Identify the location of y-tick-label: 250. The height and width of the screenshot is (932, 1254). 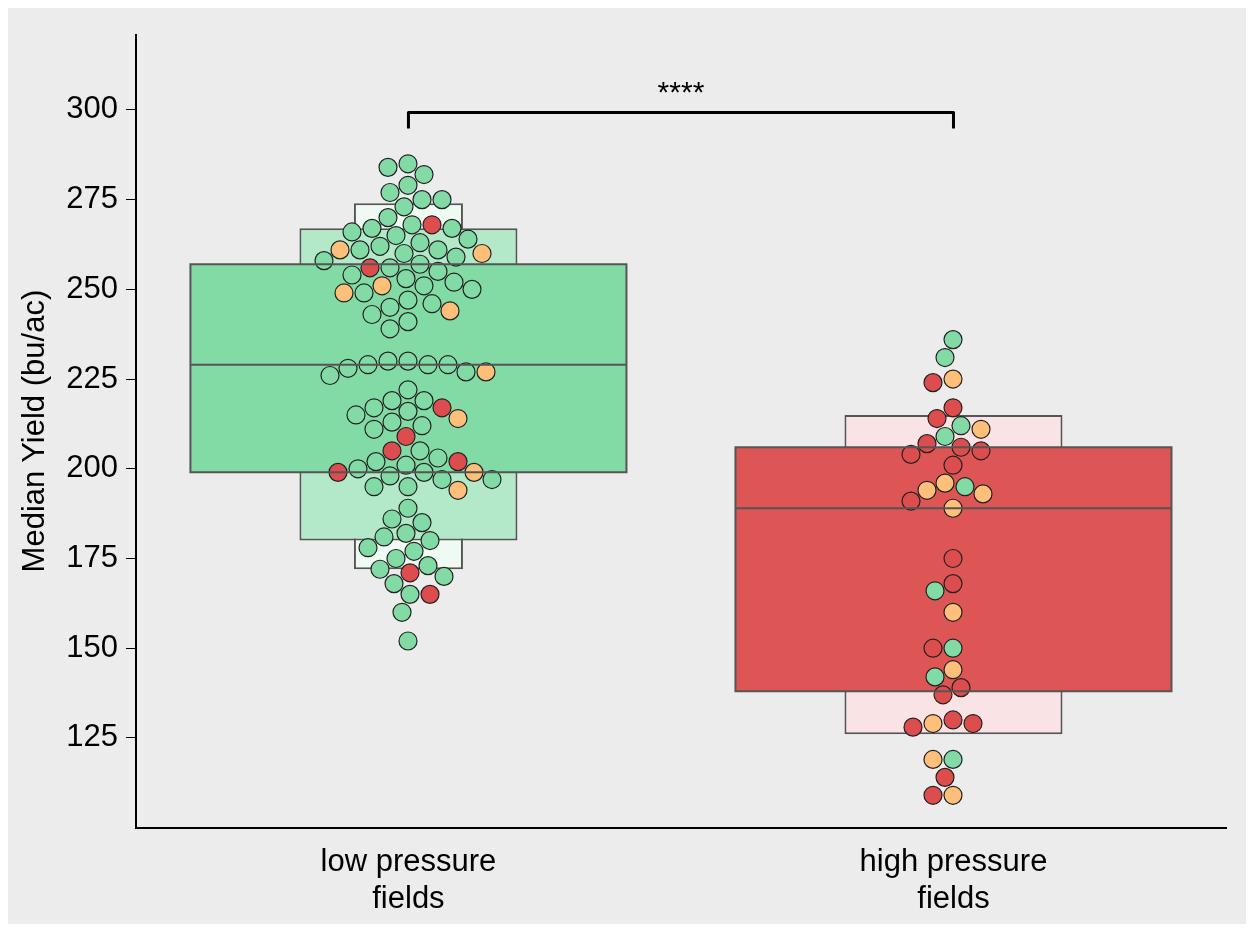
(92, 287).